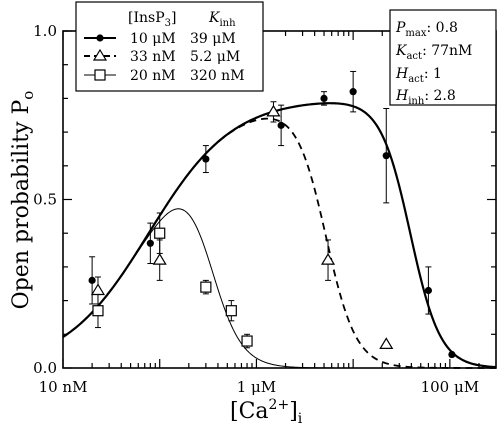 The image size is (500, 435). Describe the element at coordinates (21, 205) in the screenshot. I see `y-axis-label-main: Open probability P` at that location.